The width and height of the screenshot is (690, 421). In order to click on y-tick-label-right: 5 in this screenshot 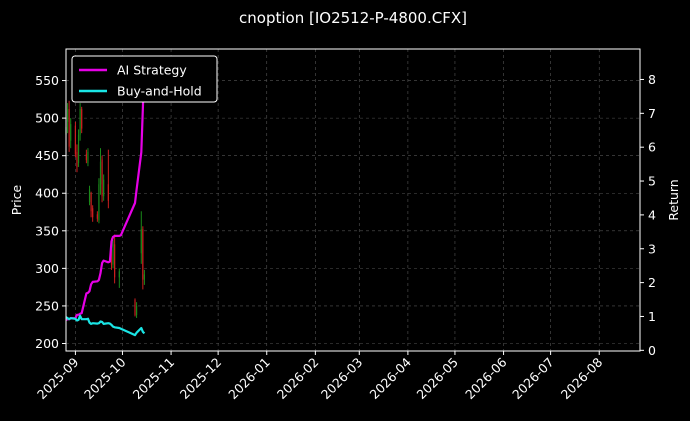, I will do `click(652, 181)`.